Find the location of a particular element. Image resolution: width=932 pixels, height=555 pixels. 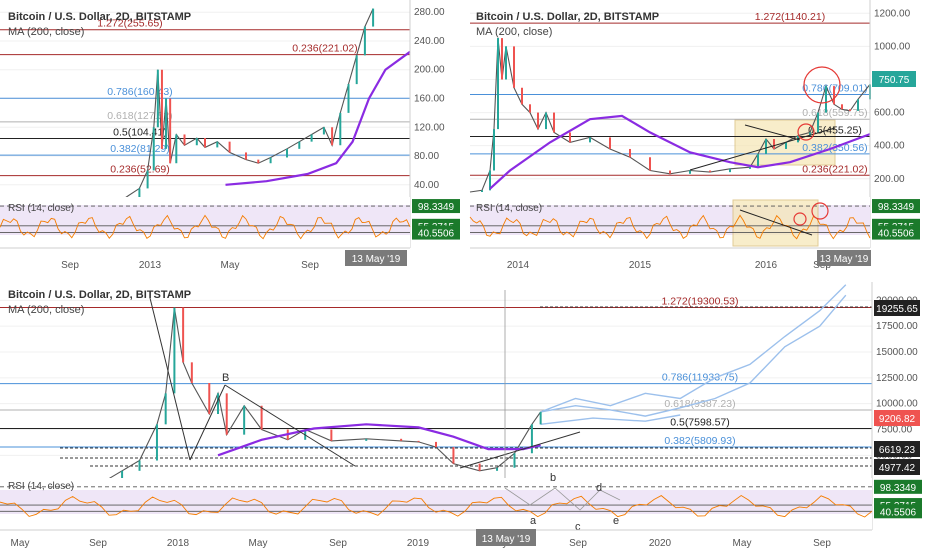

time-tick-0: Sep is located at coordinates (70, 265).